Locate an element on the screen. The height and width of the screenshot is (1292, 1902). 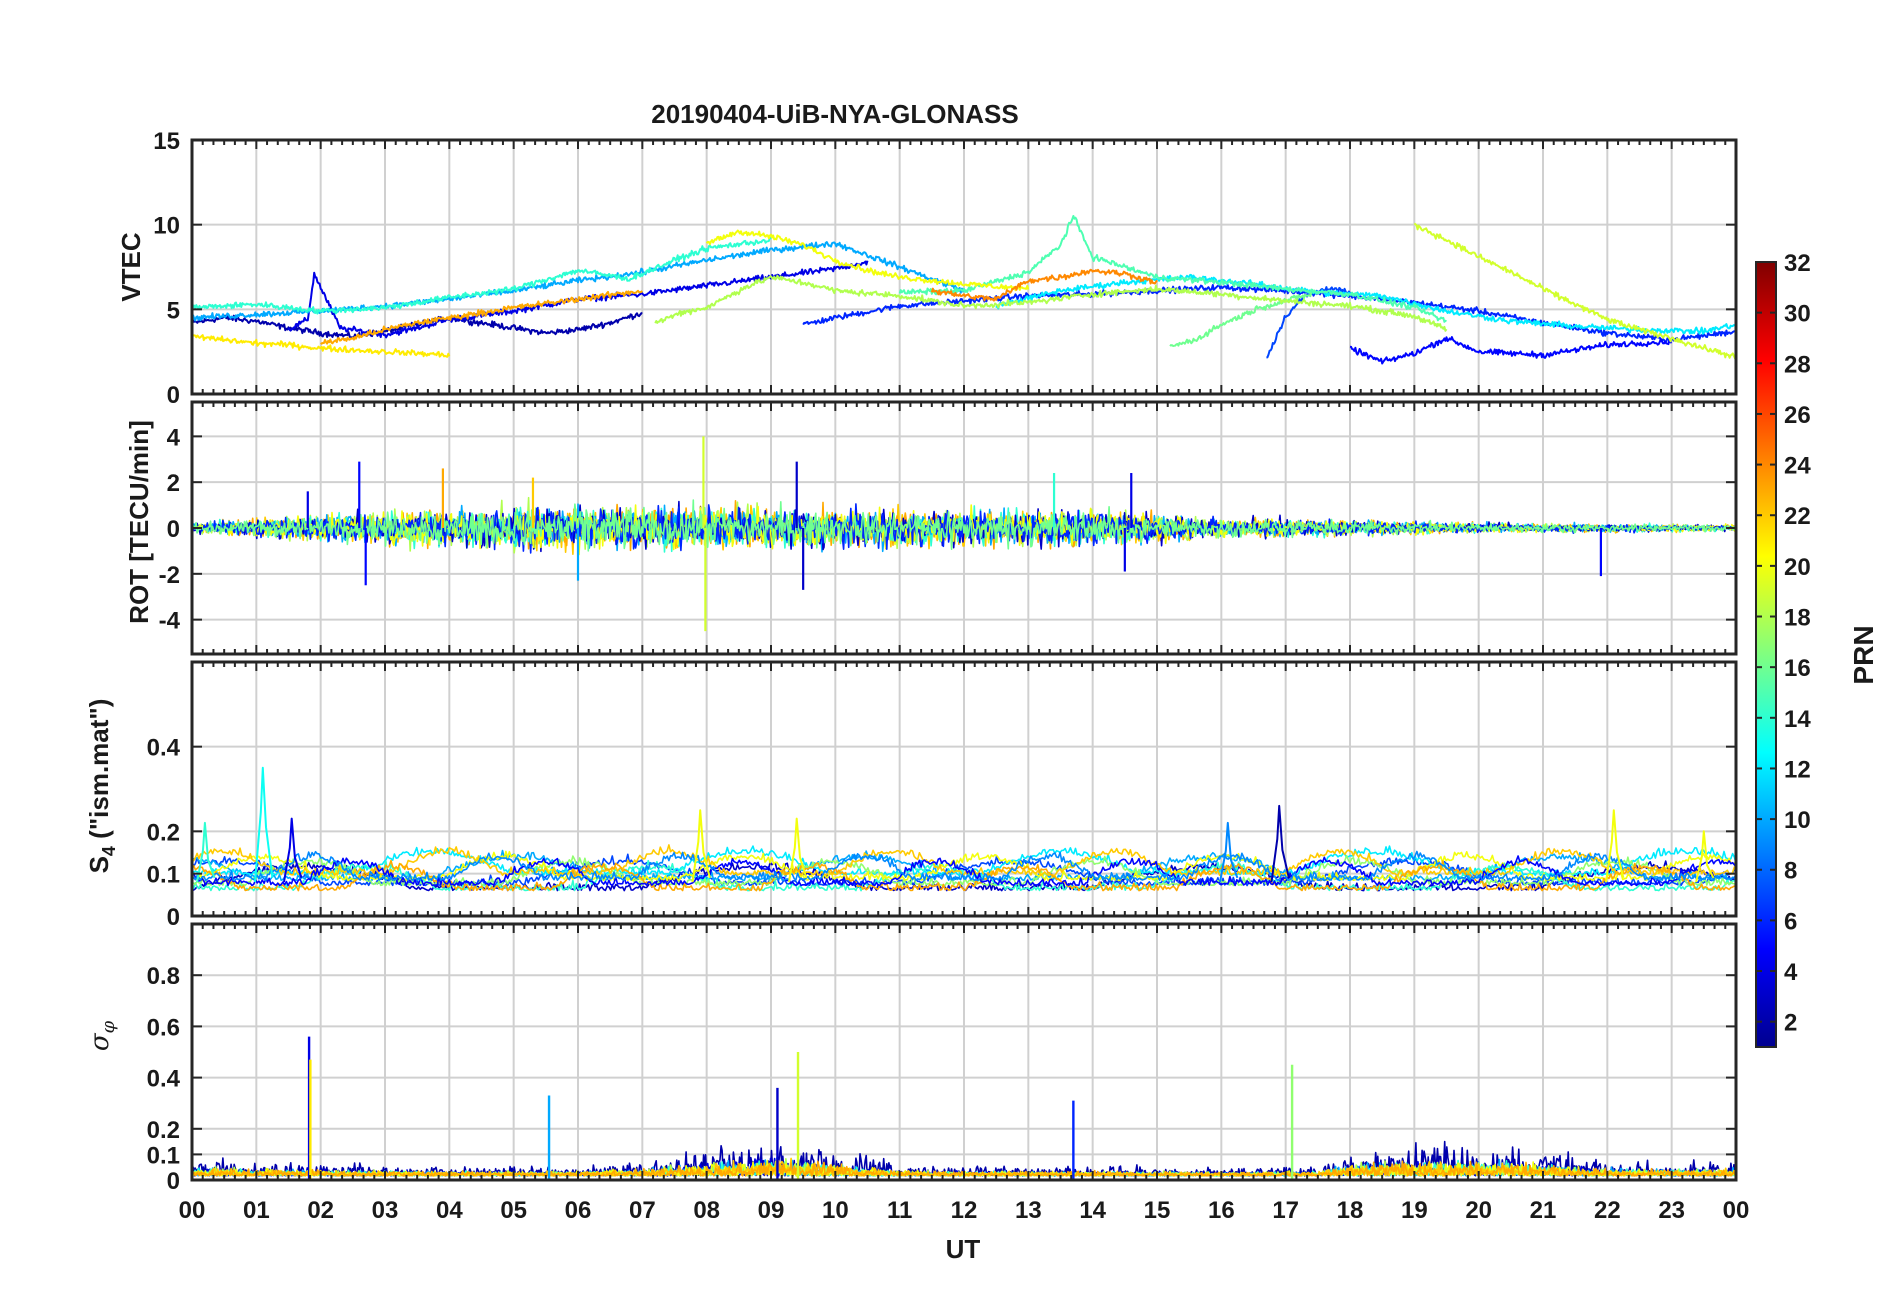
vtec-data is located at coordinates (964, 290).